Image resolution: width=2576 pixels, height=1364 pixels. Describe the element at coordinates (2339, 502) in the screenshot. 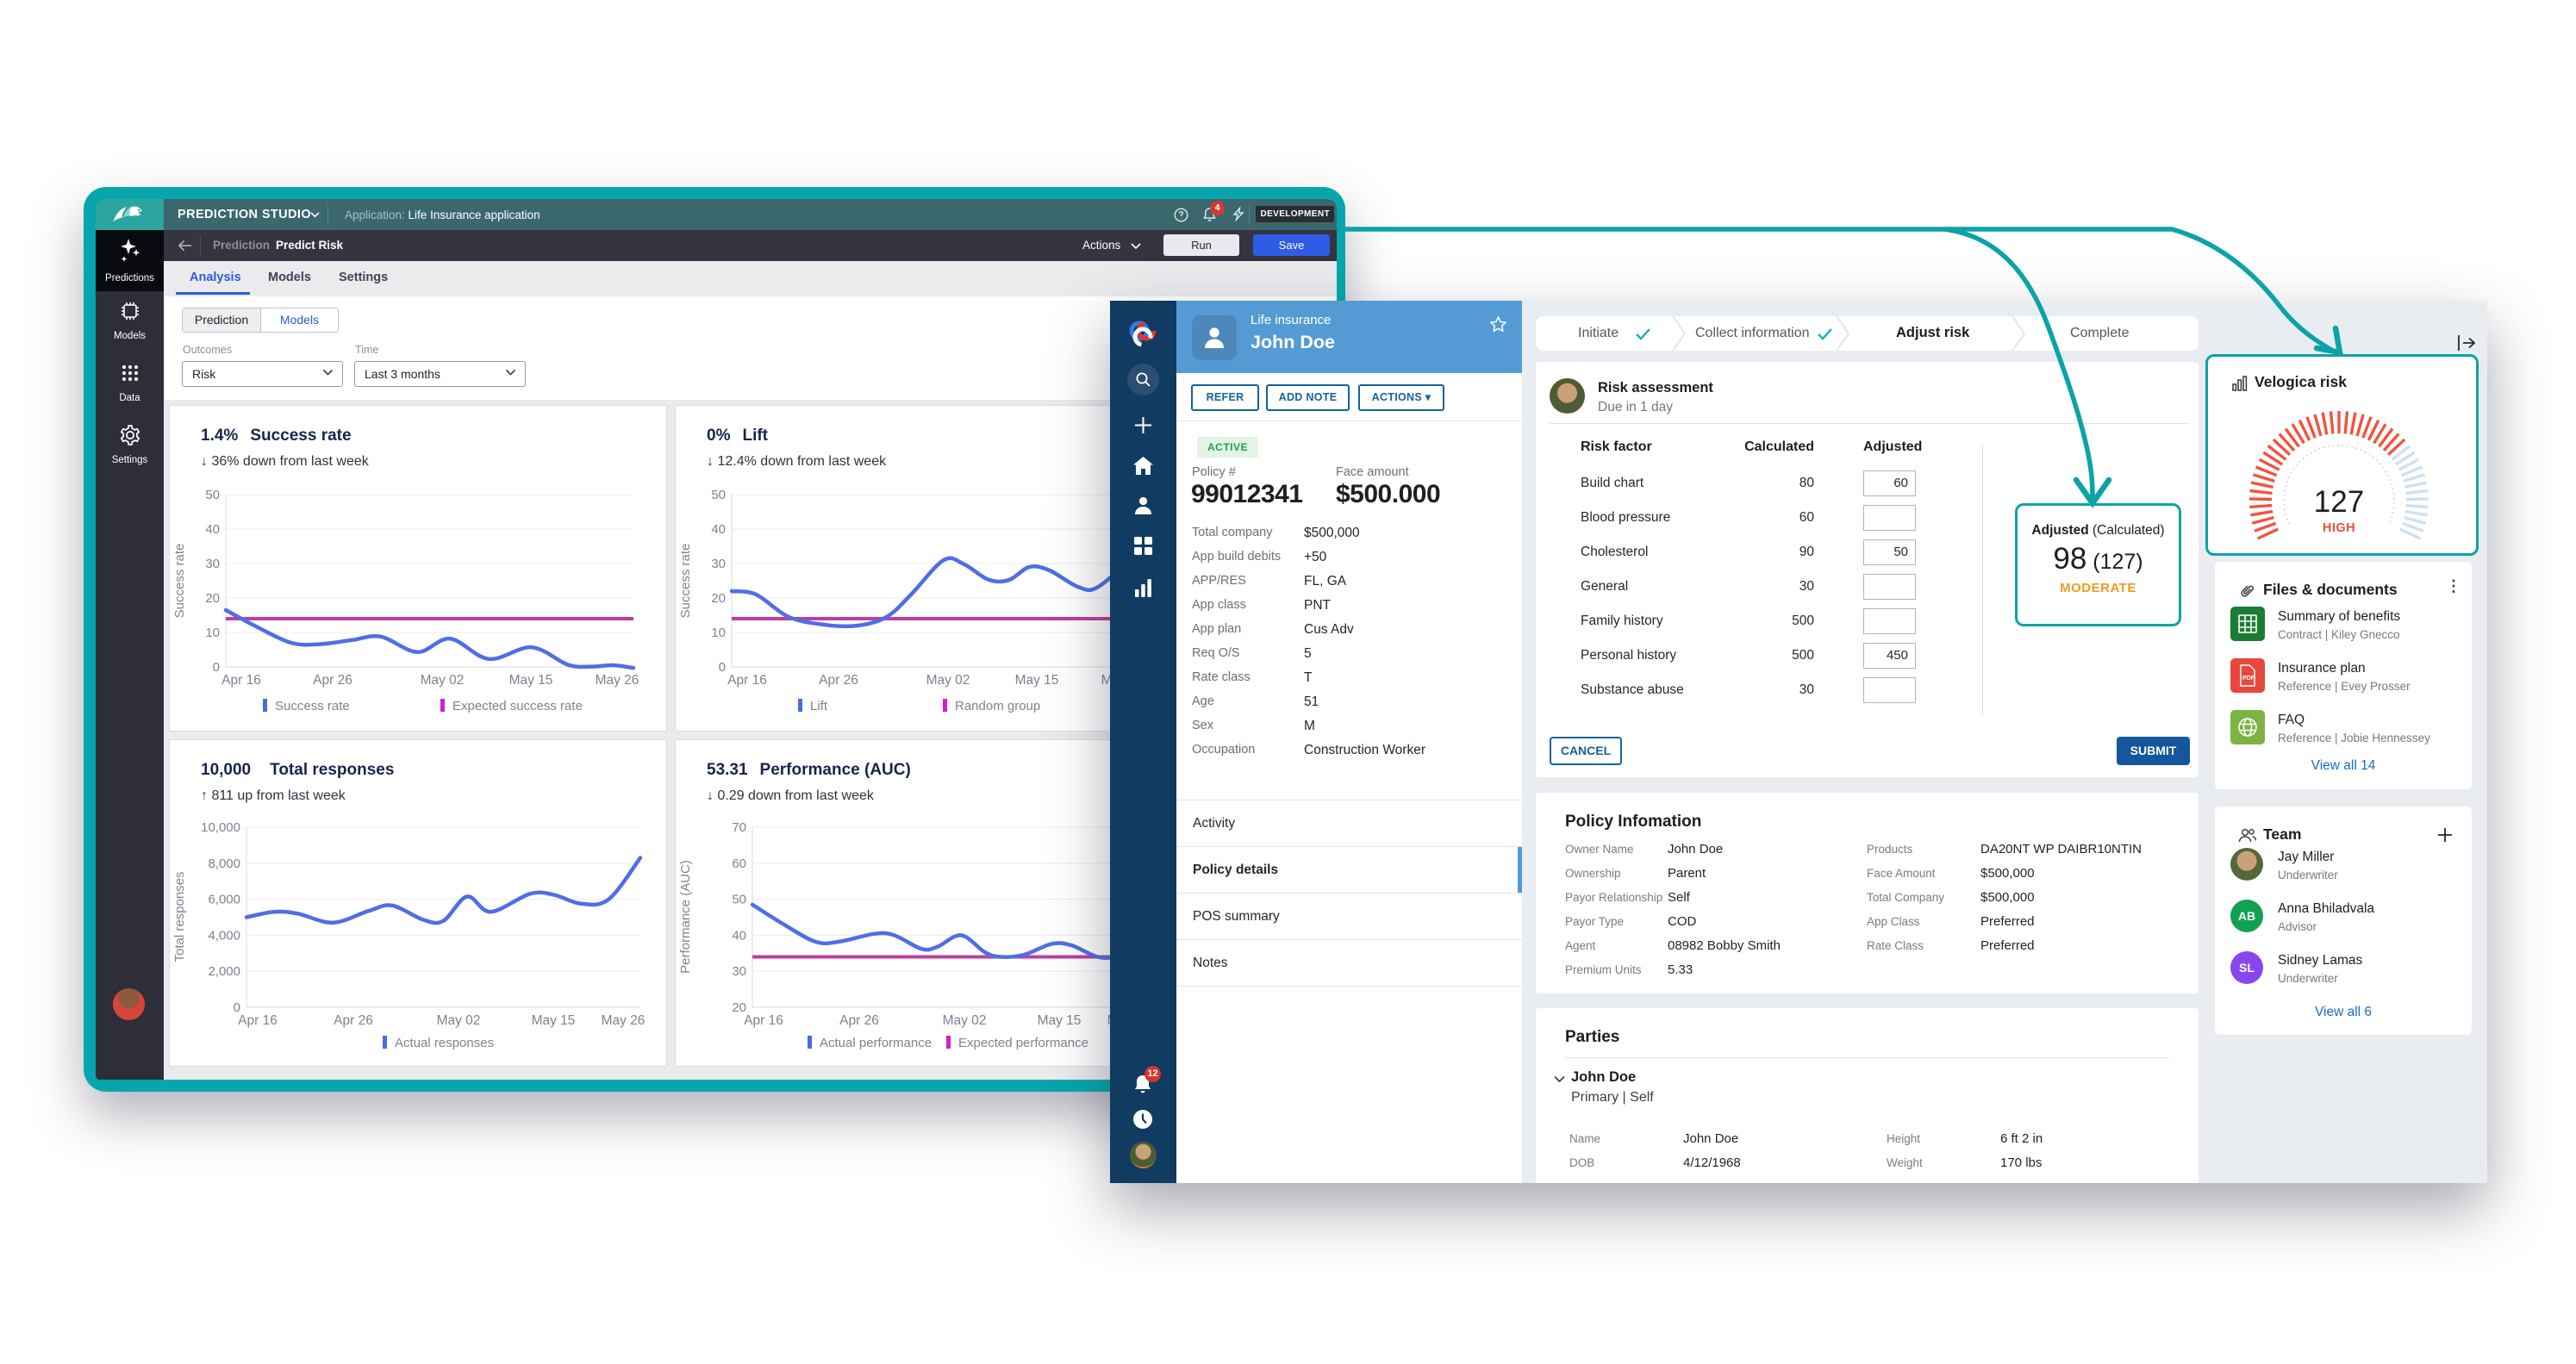

I see `svg-text: 127` at that location.